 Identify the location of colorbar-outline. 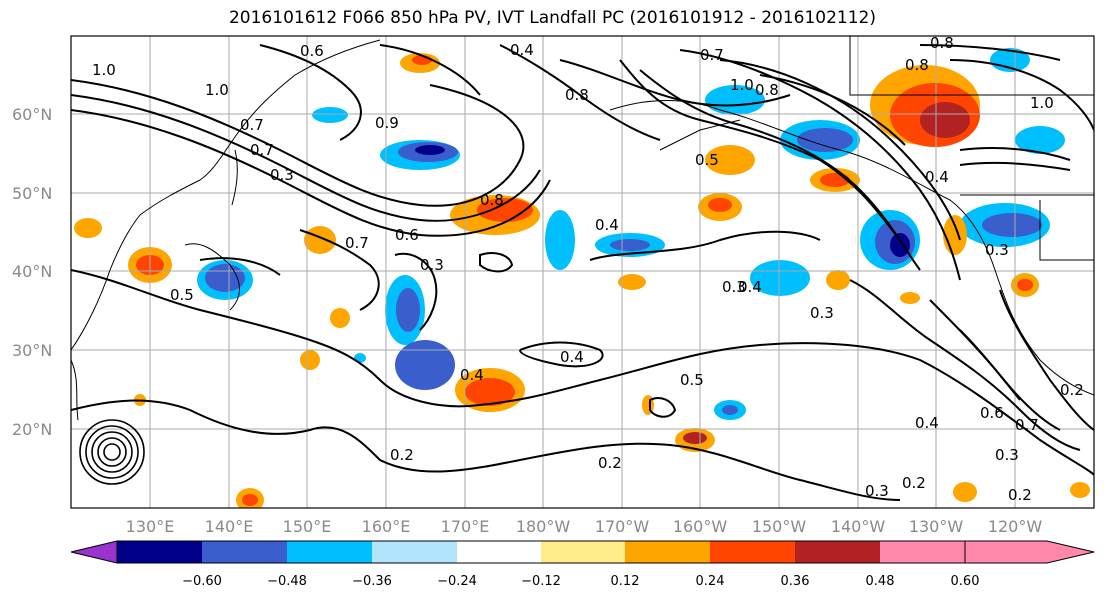
(541, 552).